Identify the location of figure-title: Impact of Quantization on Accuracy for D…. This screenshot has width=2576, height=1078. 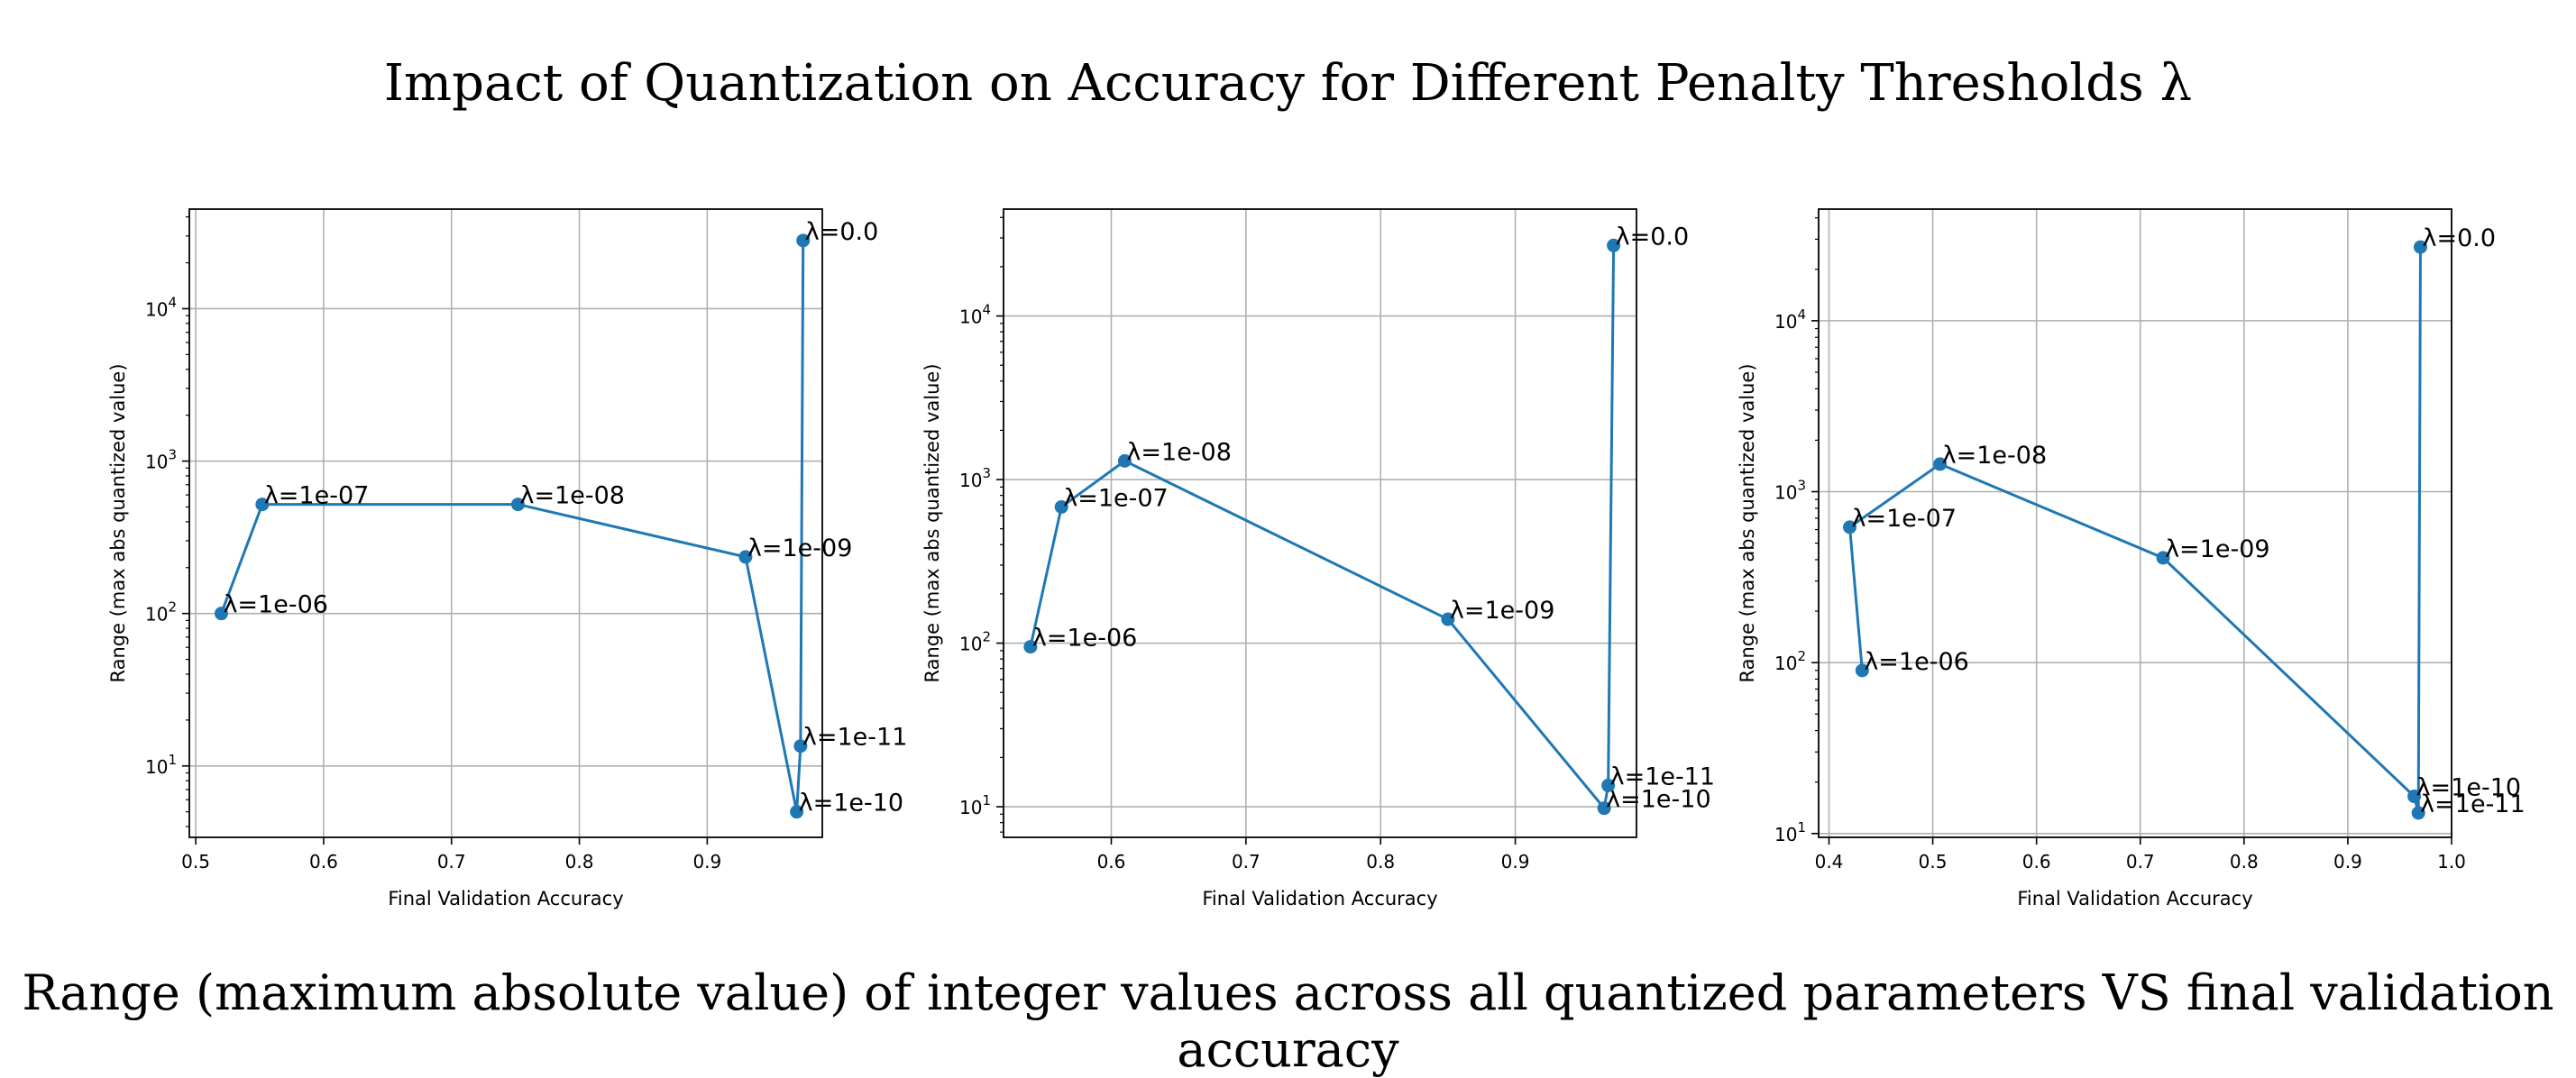
(1288, 83).